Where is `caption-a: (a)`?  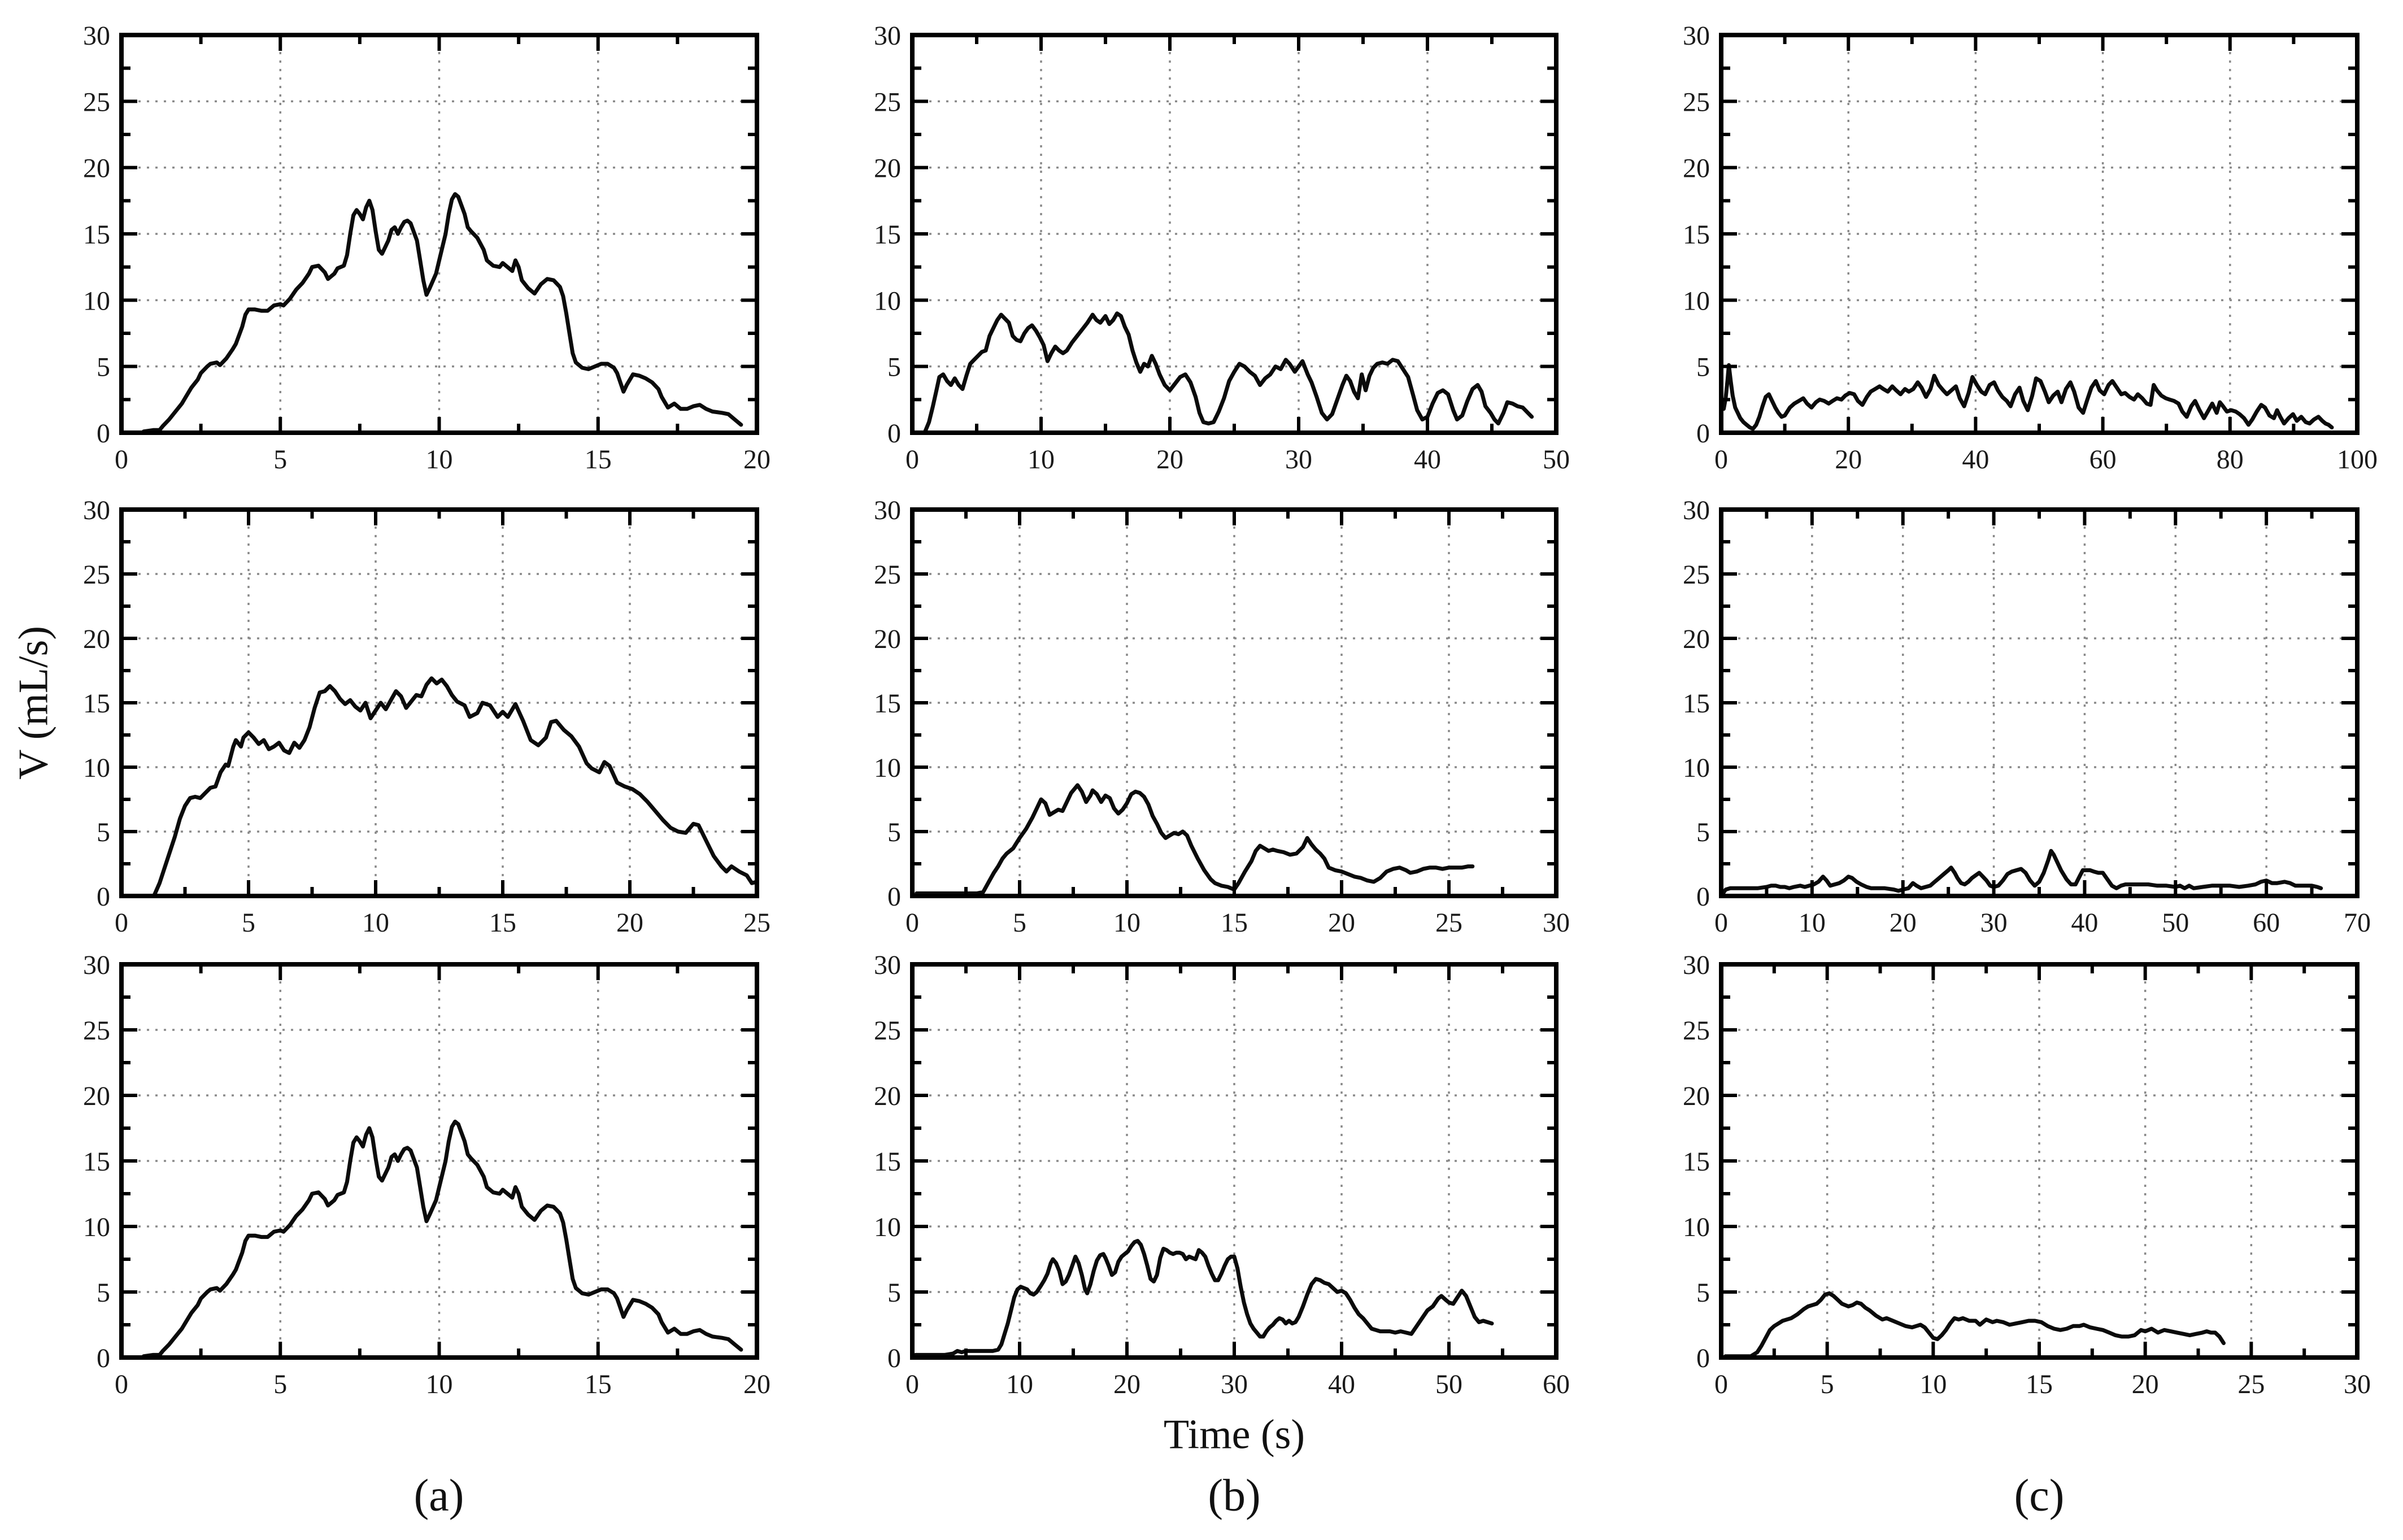
caption-a: (a) is located at coordinates (438, 1496).